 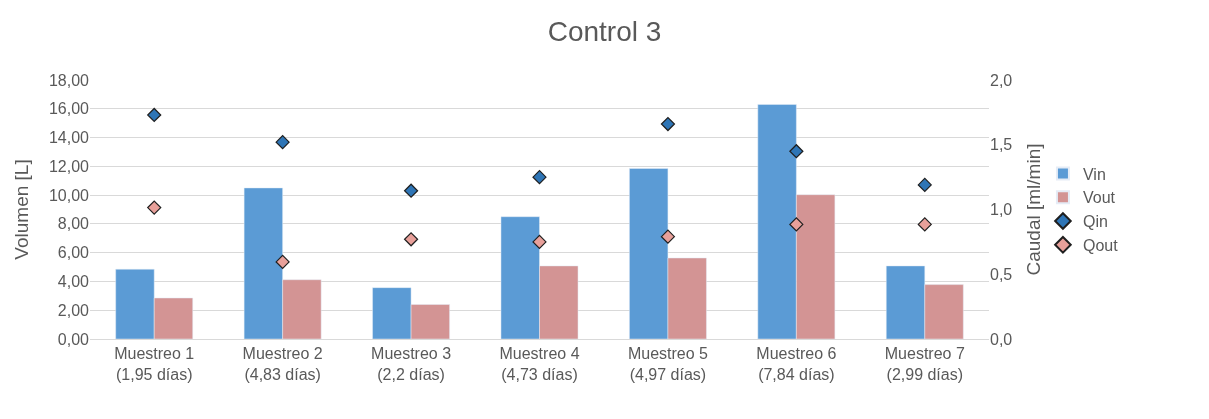 I want to click on x-tick-label: Muestreo 2 (4,83 días), so click(x=282, y=364).